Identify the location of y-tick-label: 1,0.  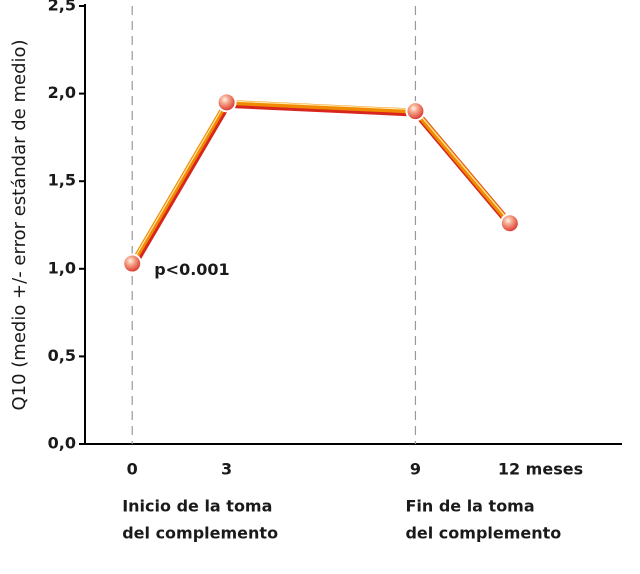
(62, 267).